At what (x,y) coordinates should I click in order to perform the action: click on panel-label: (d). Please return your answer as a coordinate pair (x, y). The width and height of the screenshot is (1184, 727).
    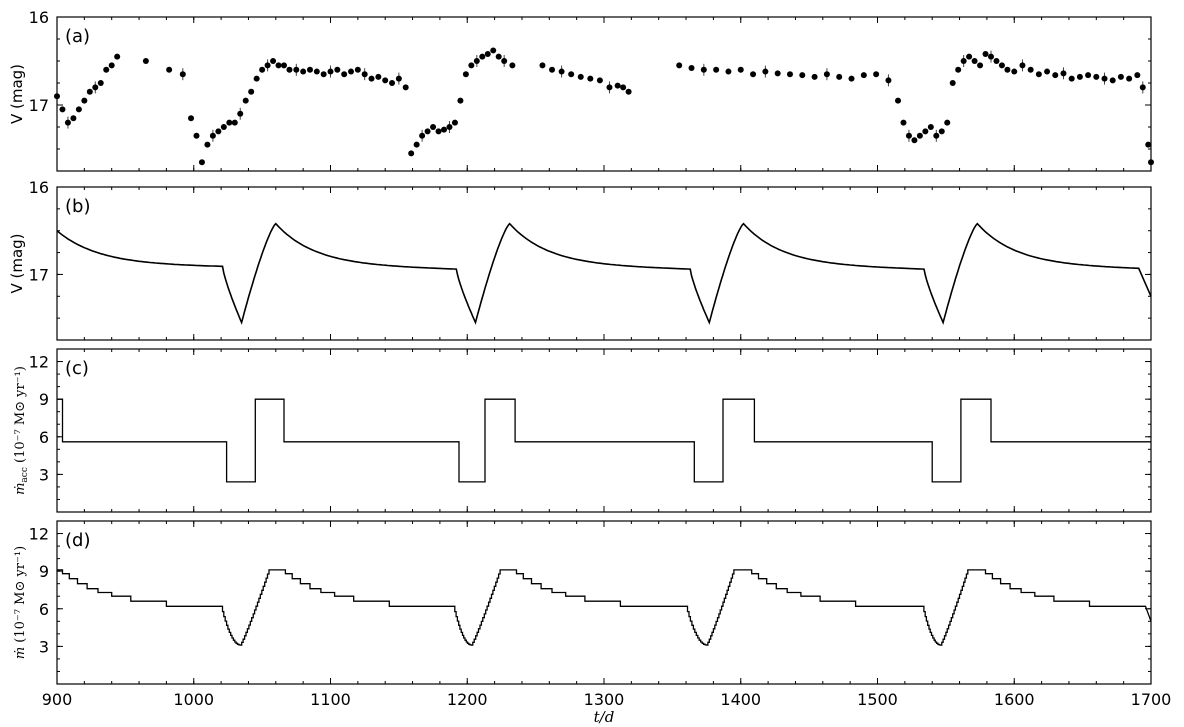
    Looking at the image, I should click on (77, 540).